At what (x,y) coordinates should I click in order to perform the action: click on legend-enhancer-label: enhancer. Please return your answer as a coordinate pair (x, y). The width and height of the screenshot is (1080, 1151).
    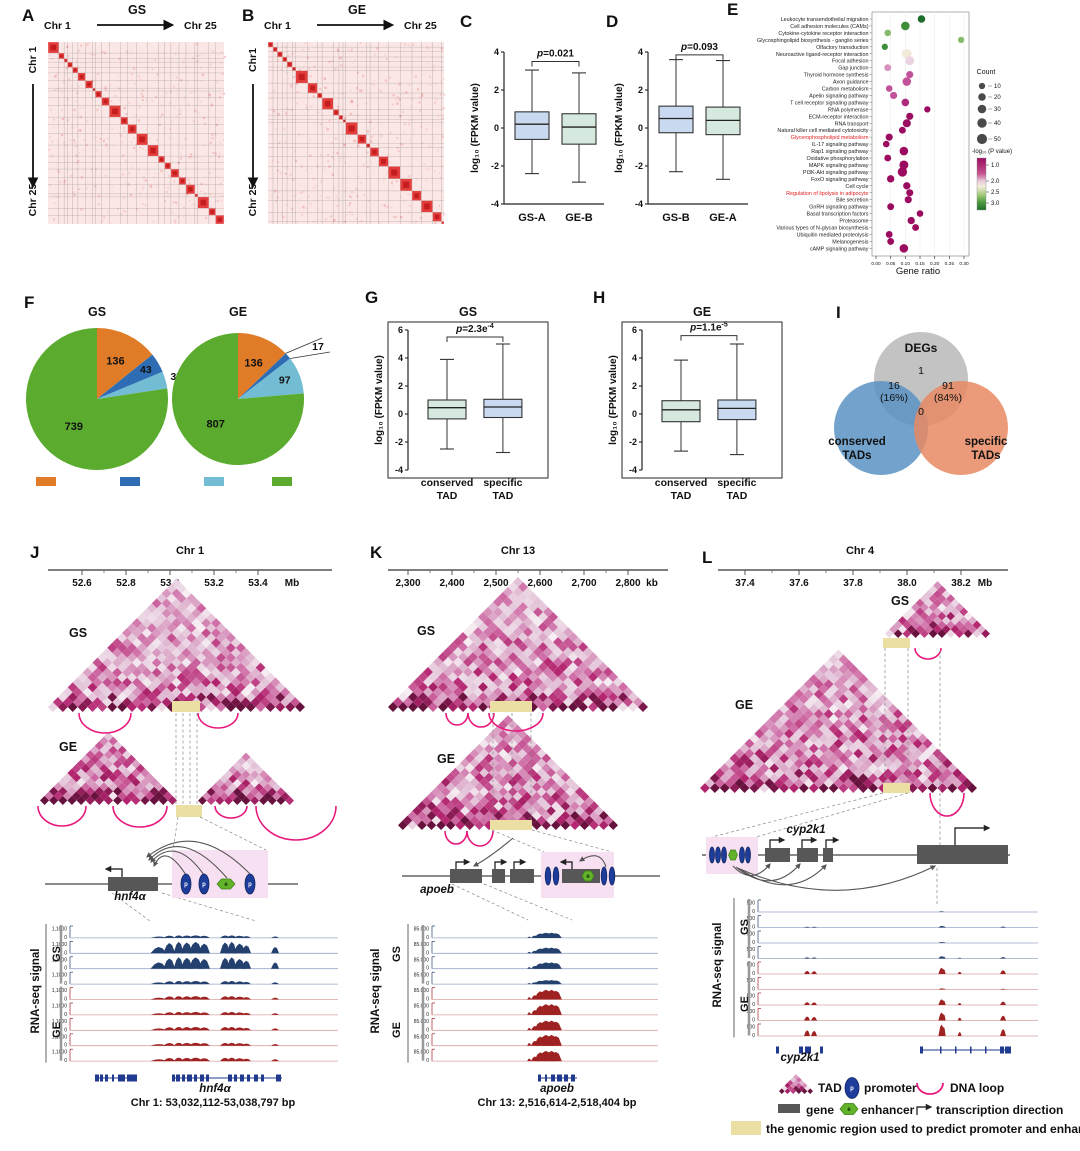
    Looking at the image, I should click on (888, 1110).